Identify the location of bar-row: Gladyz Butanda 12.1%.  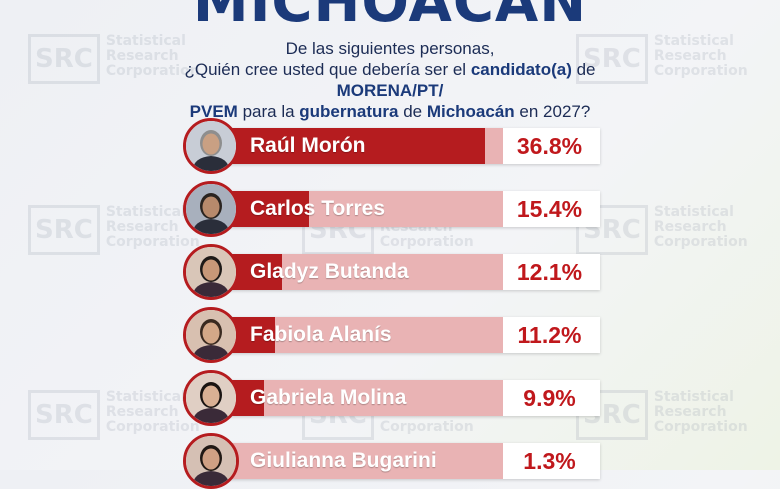
(393, 272).